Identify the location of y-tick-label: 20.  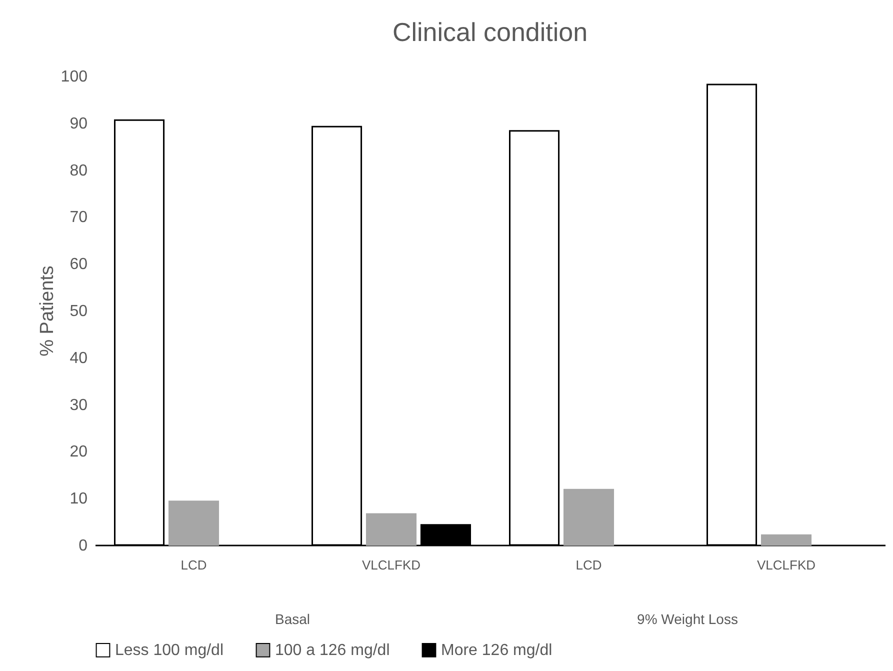
(79, 452).